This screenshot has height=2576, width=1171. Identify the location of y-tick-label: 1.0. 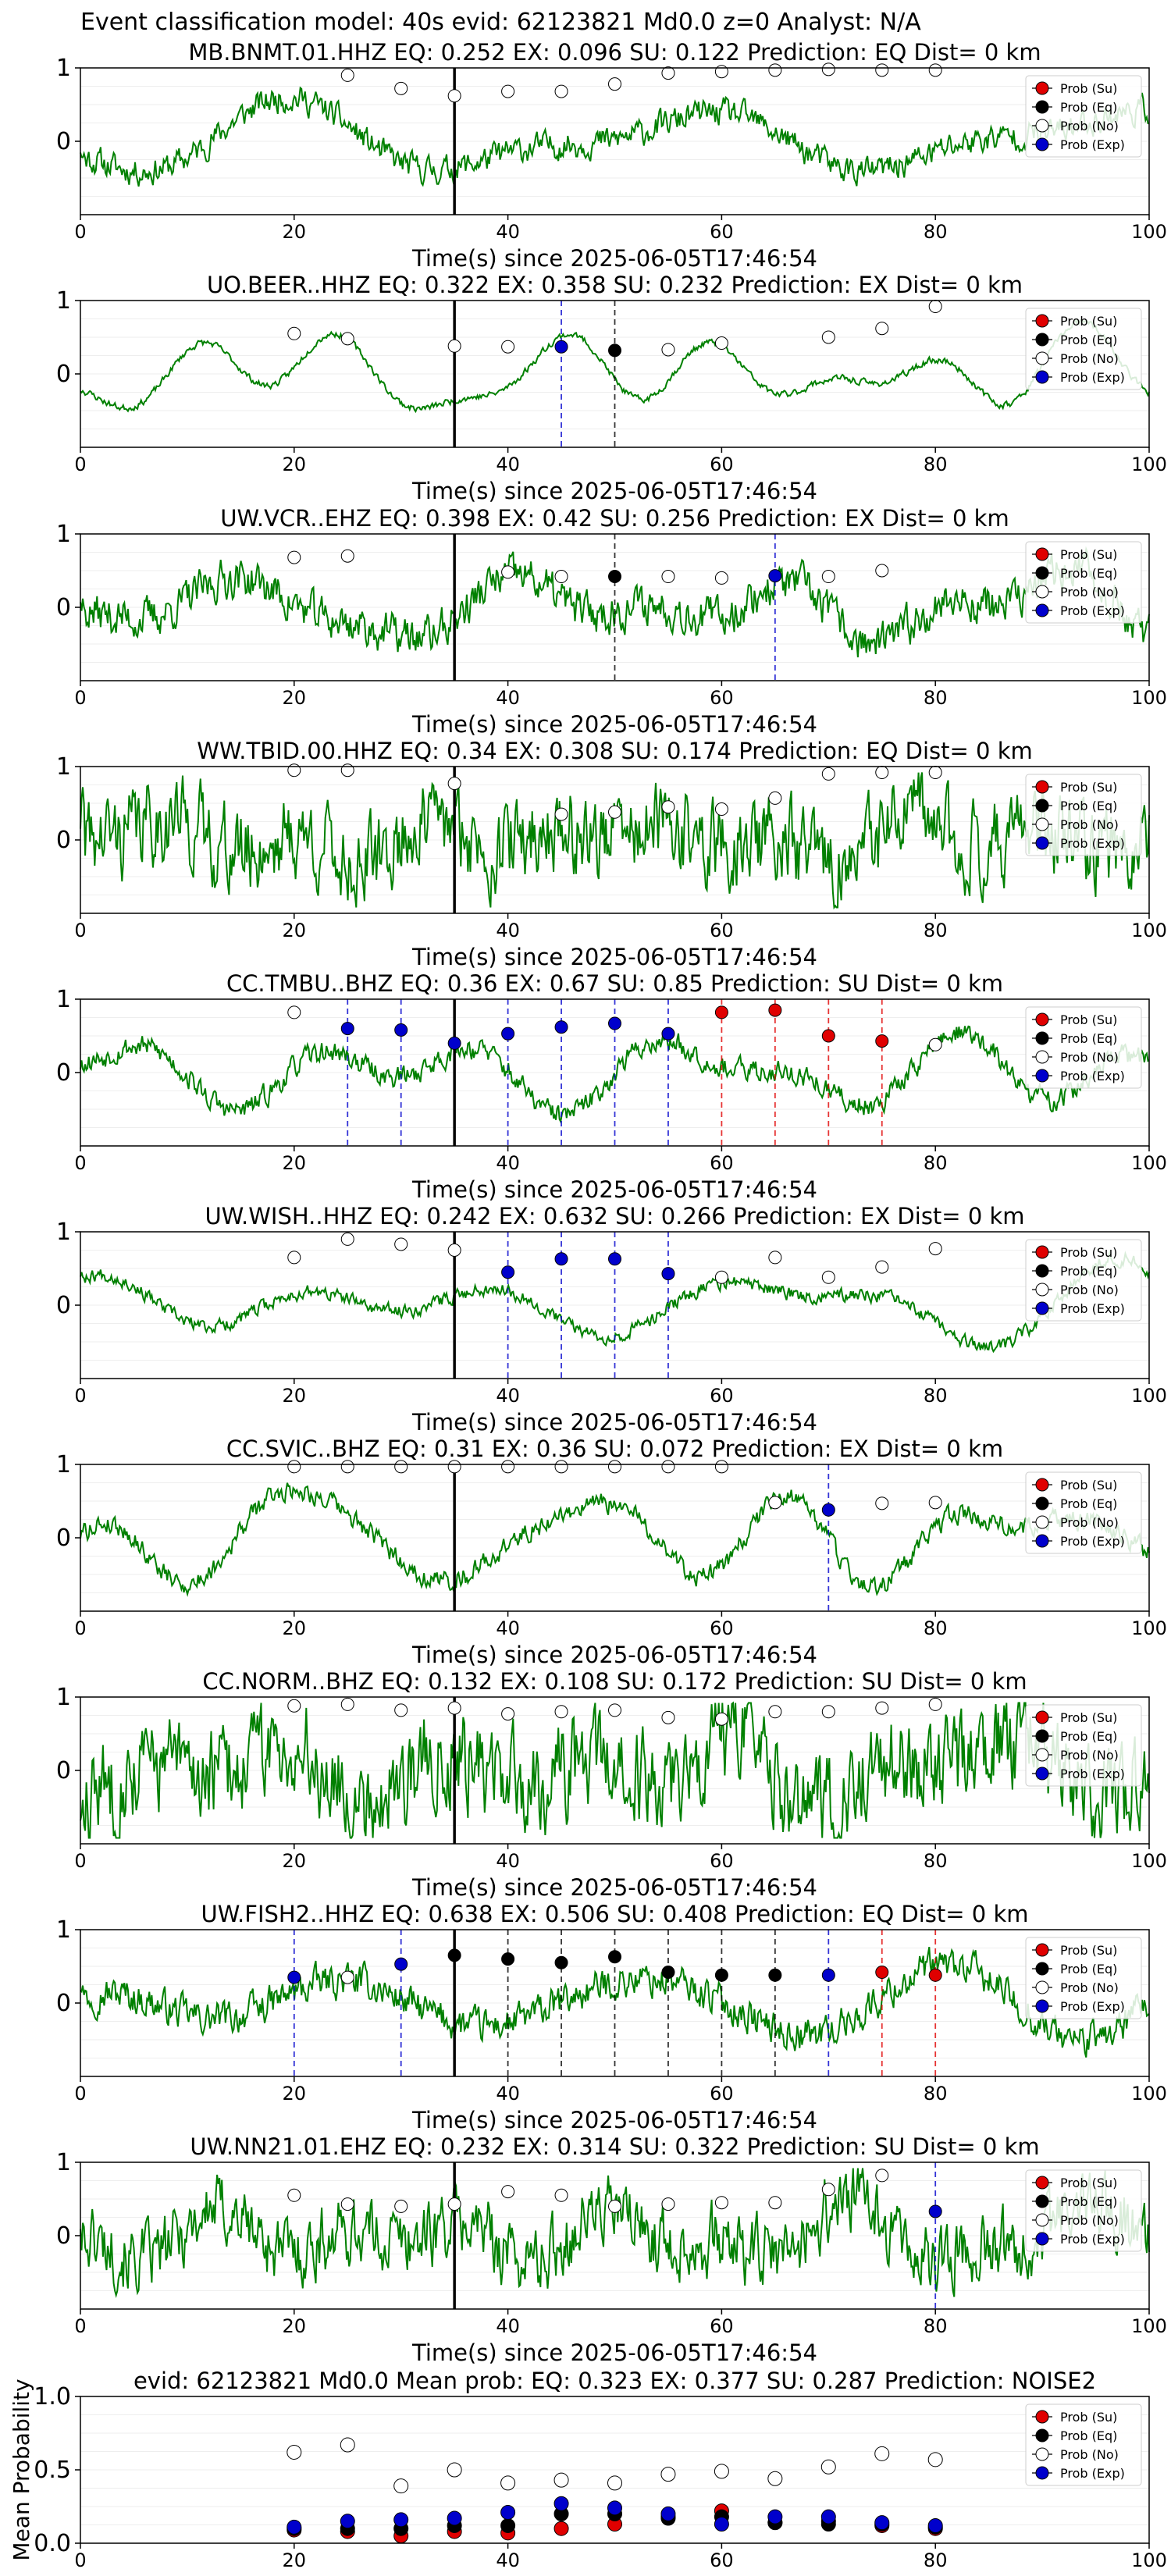
(52, 2397).